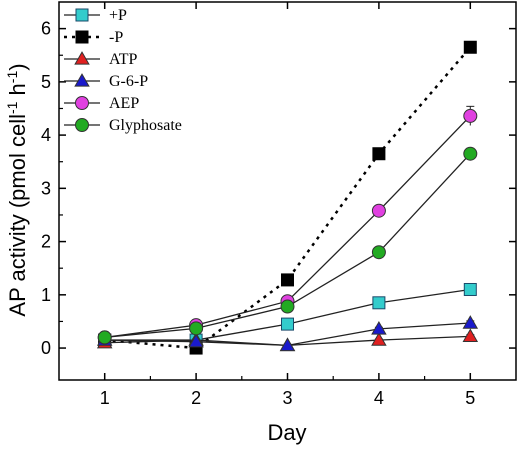 The image size is (520, 449). What do you see at coordinates (123, 59) in the screenshot?
I see `legend-label: ATP` at bounding box center [123, 59].